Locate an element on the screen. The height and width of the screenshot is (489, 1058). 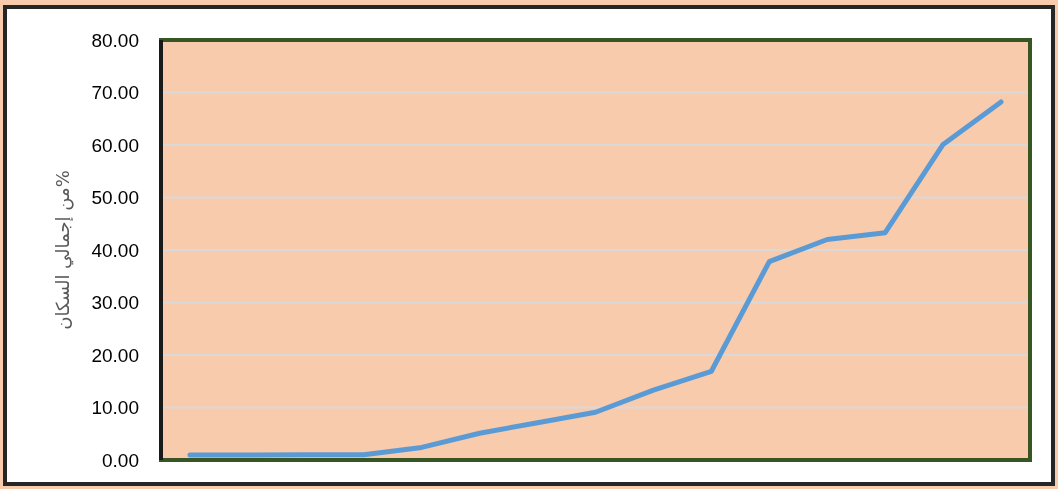
y-tick-label: 40.00 is located at coordinates (115, 250).